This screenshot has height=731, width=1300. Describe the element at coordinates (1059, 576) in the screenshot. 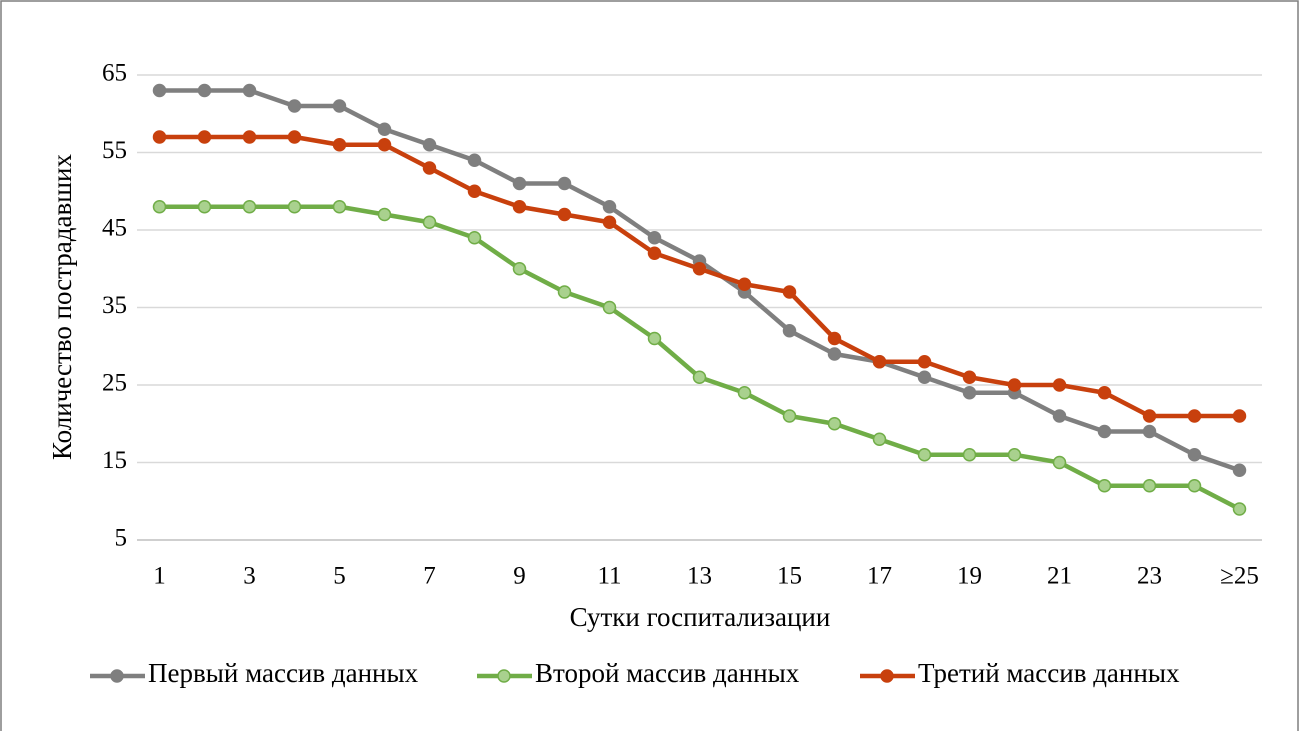

I see `x-tick-label: 21` at that location.